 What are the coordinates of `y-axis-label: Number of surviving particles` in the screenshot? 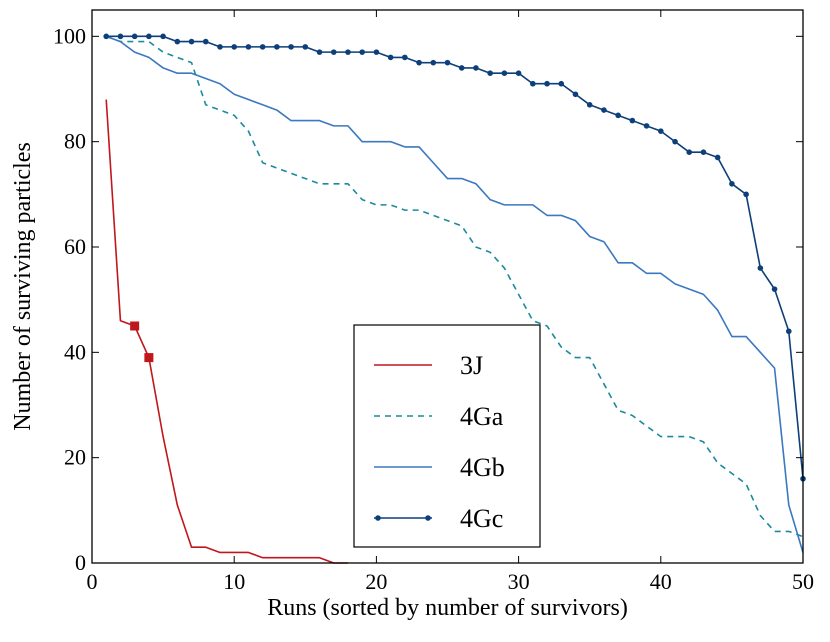 It's located at (23, 286).